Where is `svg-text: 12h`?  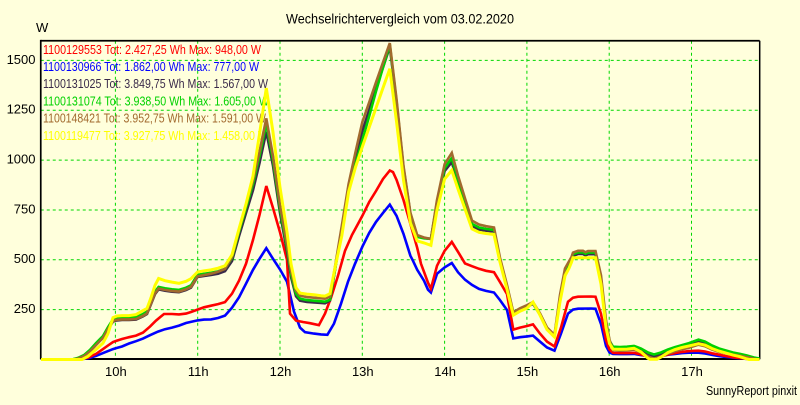 svg-text: 12h is located at coordinates (281, 371).